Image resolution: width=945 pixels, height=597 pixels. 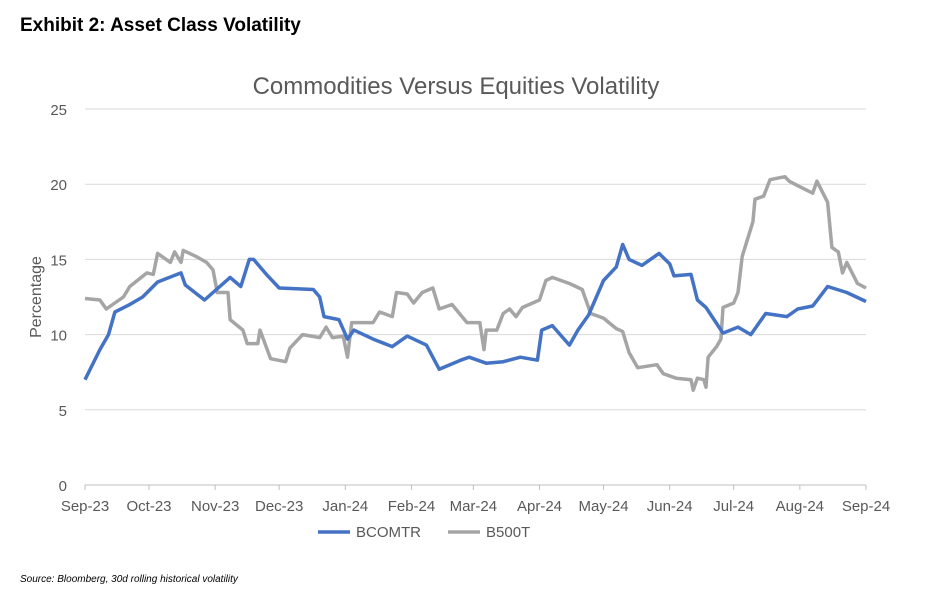 I want to click on y-tick-0: 0, so click(x=63, y=486).